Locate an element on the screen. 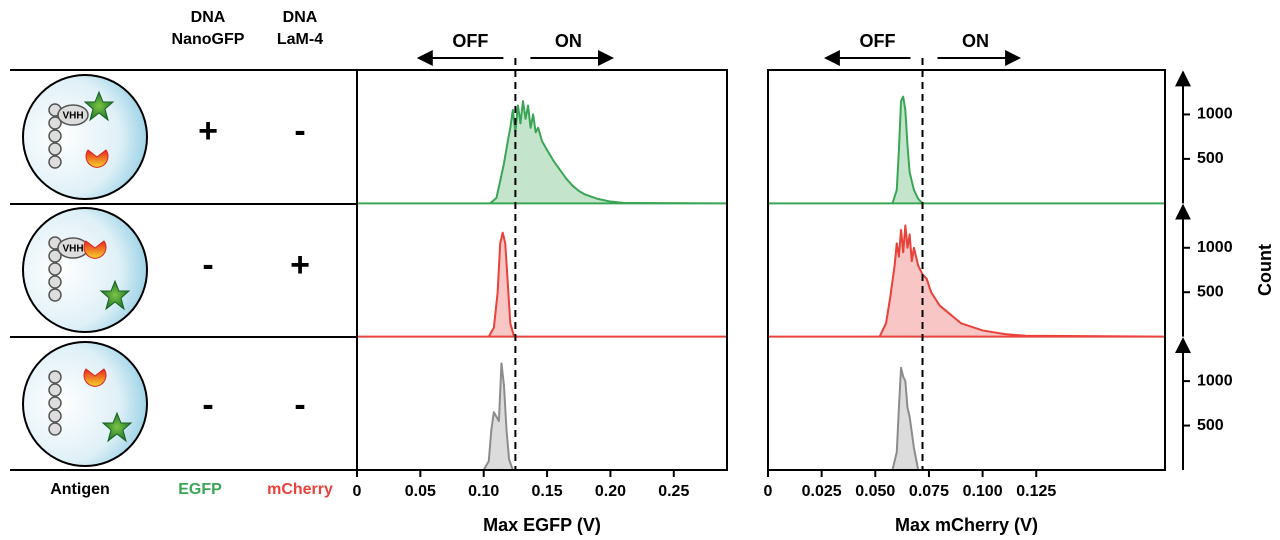 The width and height of the screenshot is (1280, 540). x-tick-label: 0.10 is located at coordinates (483, 491).